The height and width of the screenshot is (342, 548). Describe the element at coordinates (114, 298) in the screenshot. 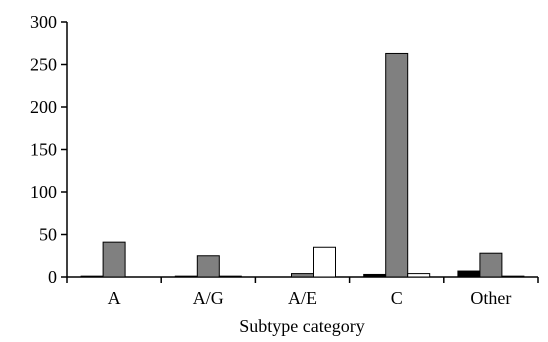

I see `x-tick-label: A` at that location.